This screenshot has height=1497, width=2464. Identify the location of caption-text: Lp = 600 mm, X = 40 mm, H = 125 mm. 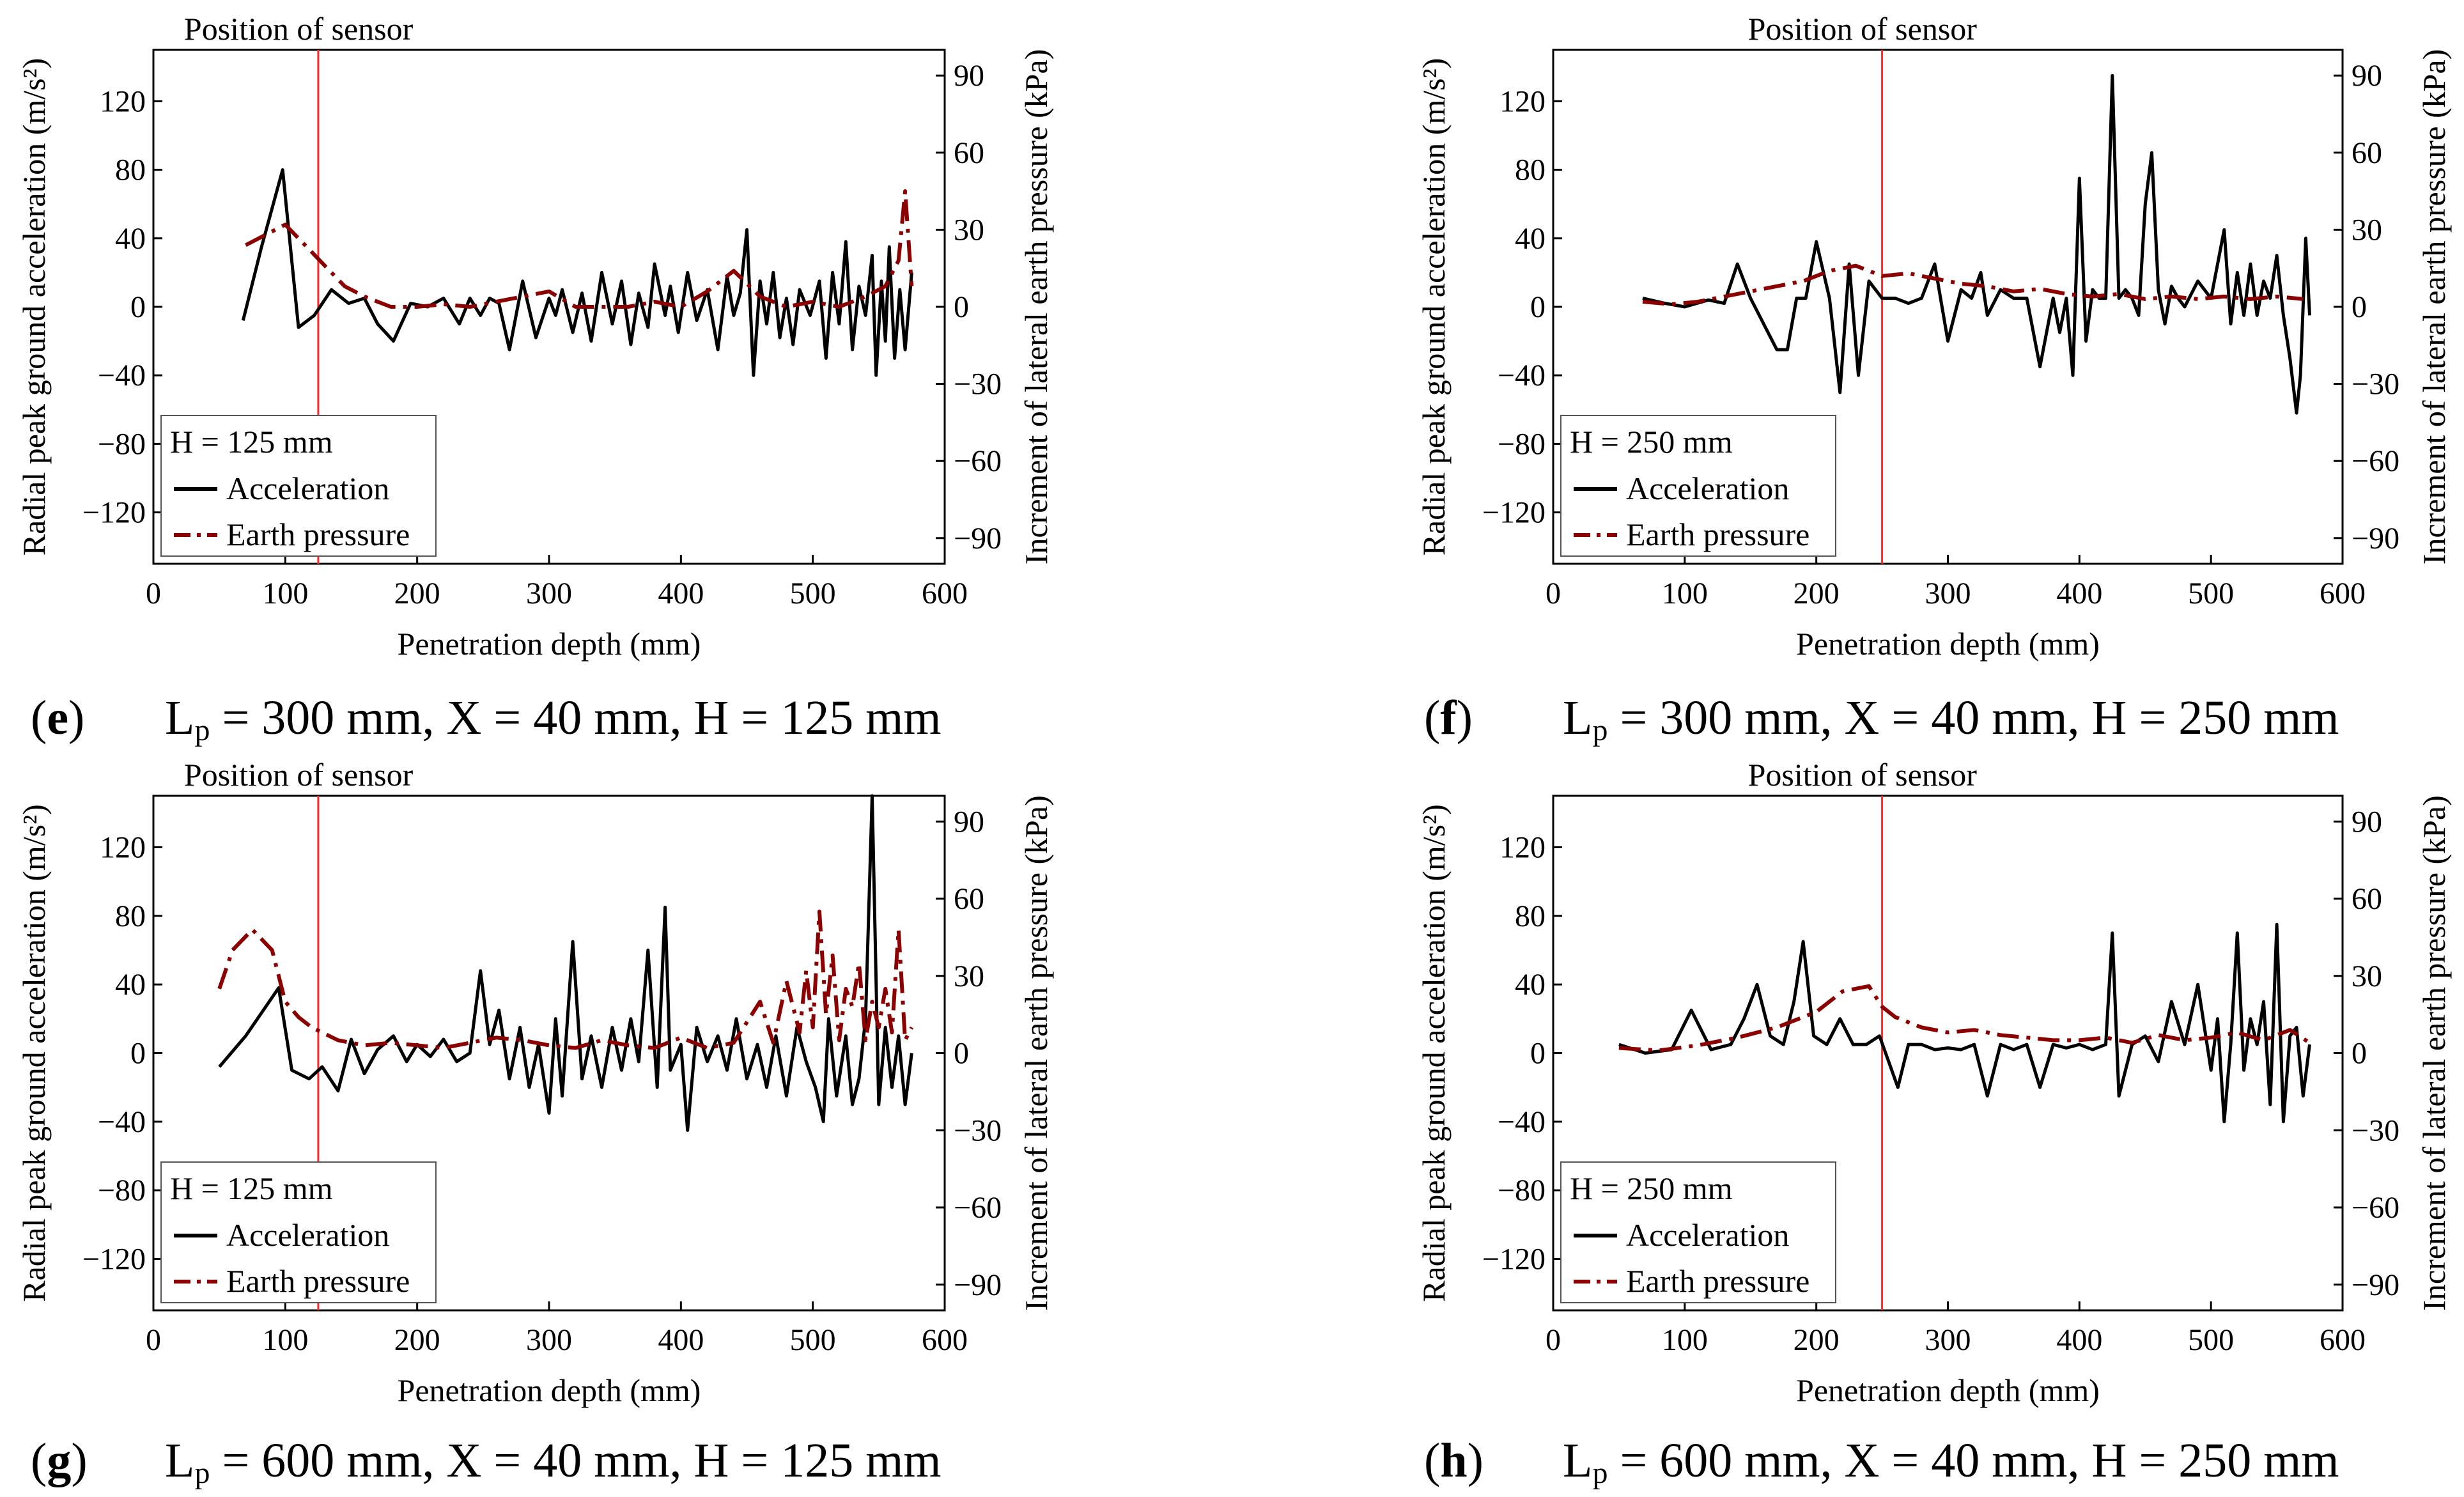
(553, 1462).